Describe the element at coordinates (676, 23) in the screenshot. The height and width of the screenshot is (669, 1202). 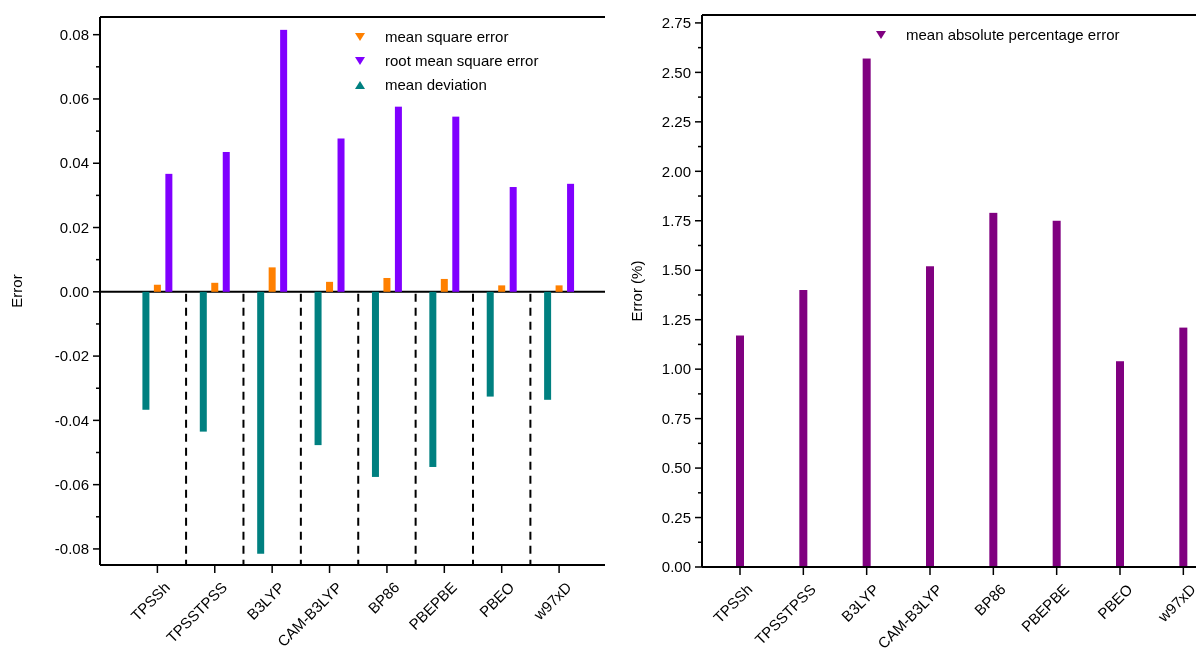
I see `y-tick-label: 2.75` at that location.